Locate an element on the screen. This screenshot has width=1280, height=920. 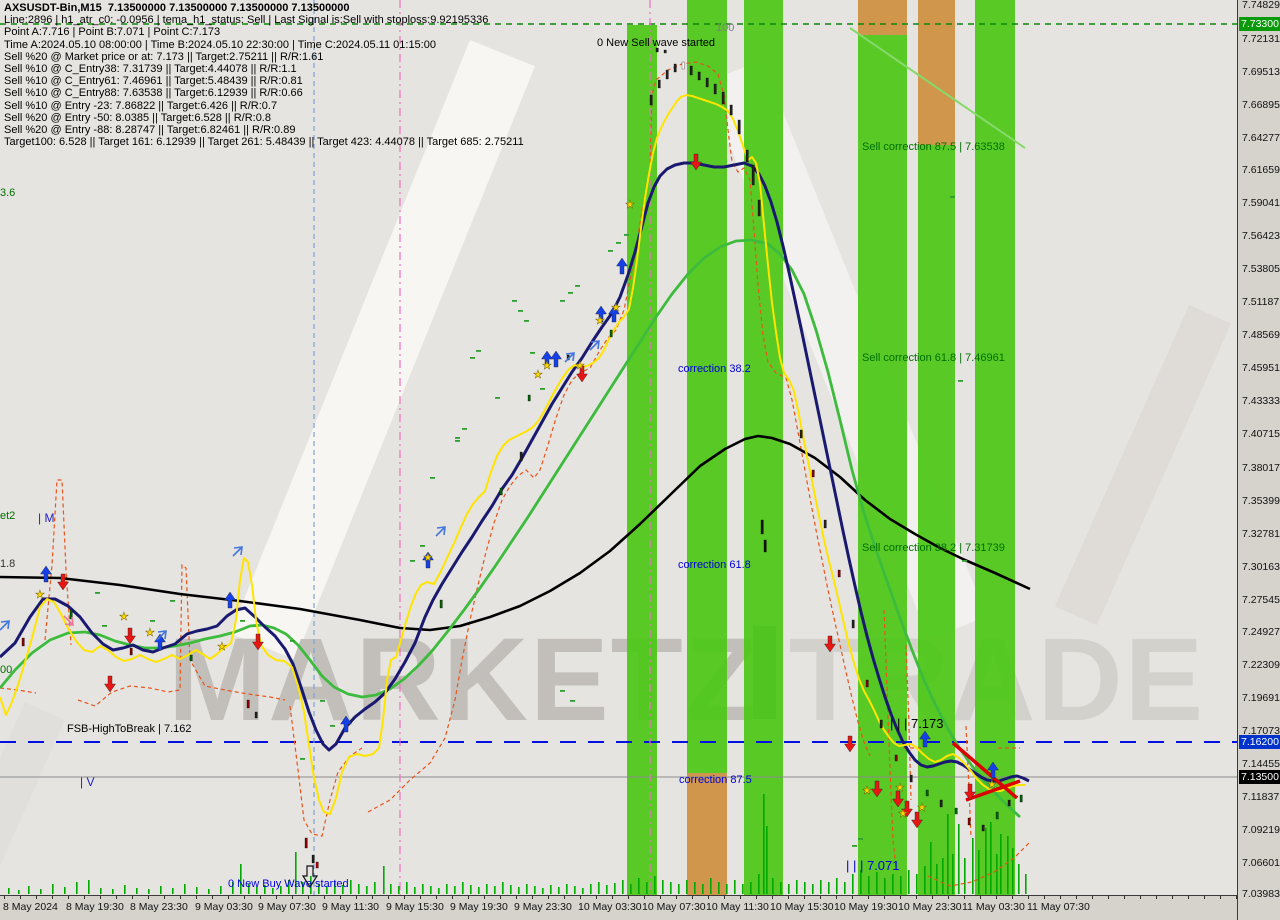
time-label: 8 May 19:30 is located at coordinates (95, 907).